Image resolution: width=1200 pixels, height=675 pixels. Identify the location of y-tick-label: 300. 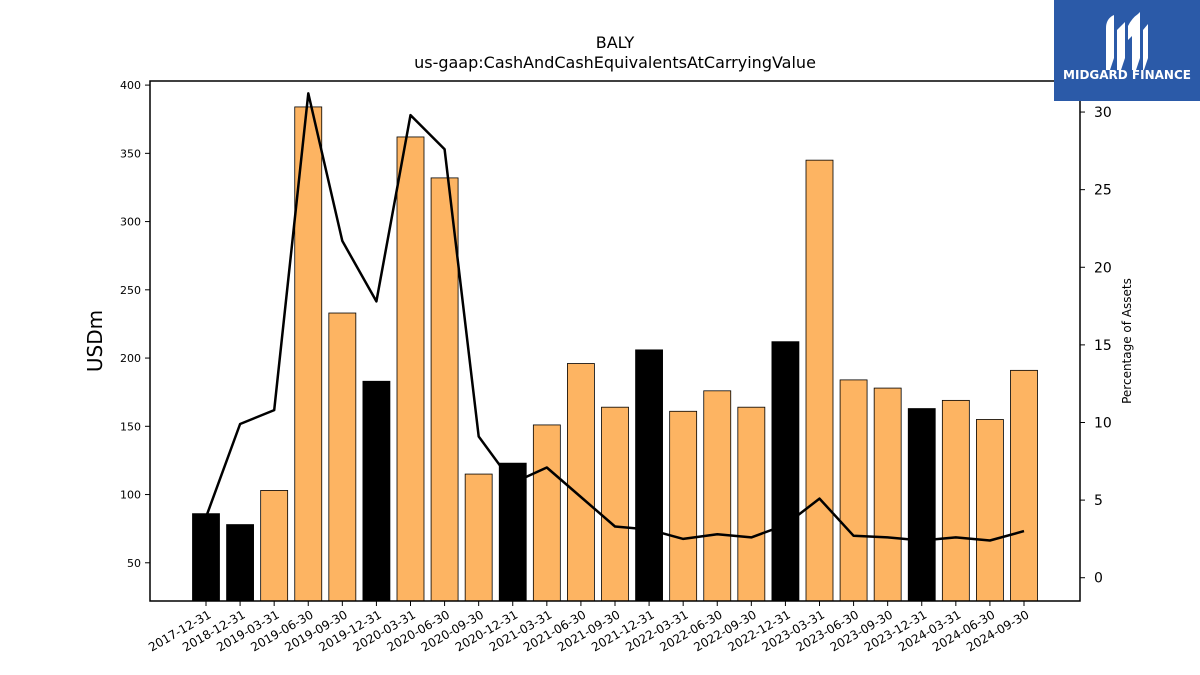
(130, 222).